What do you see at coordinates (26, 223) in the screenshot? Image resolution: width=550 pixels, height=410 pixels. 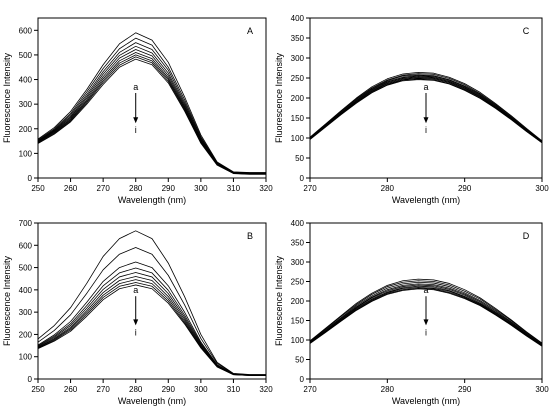 I see `y-tick-label: 700` at bounding box center [26, 223].